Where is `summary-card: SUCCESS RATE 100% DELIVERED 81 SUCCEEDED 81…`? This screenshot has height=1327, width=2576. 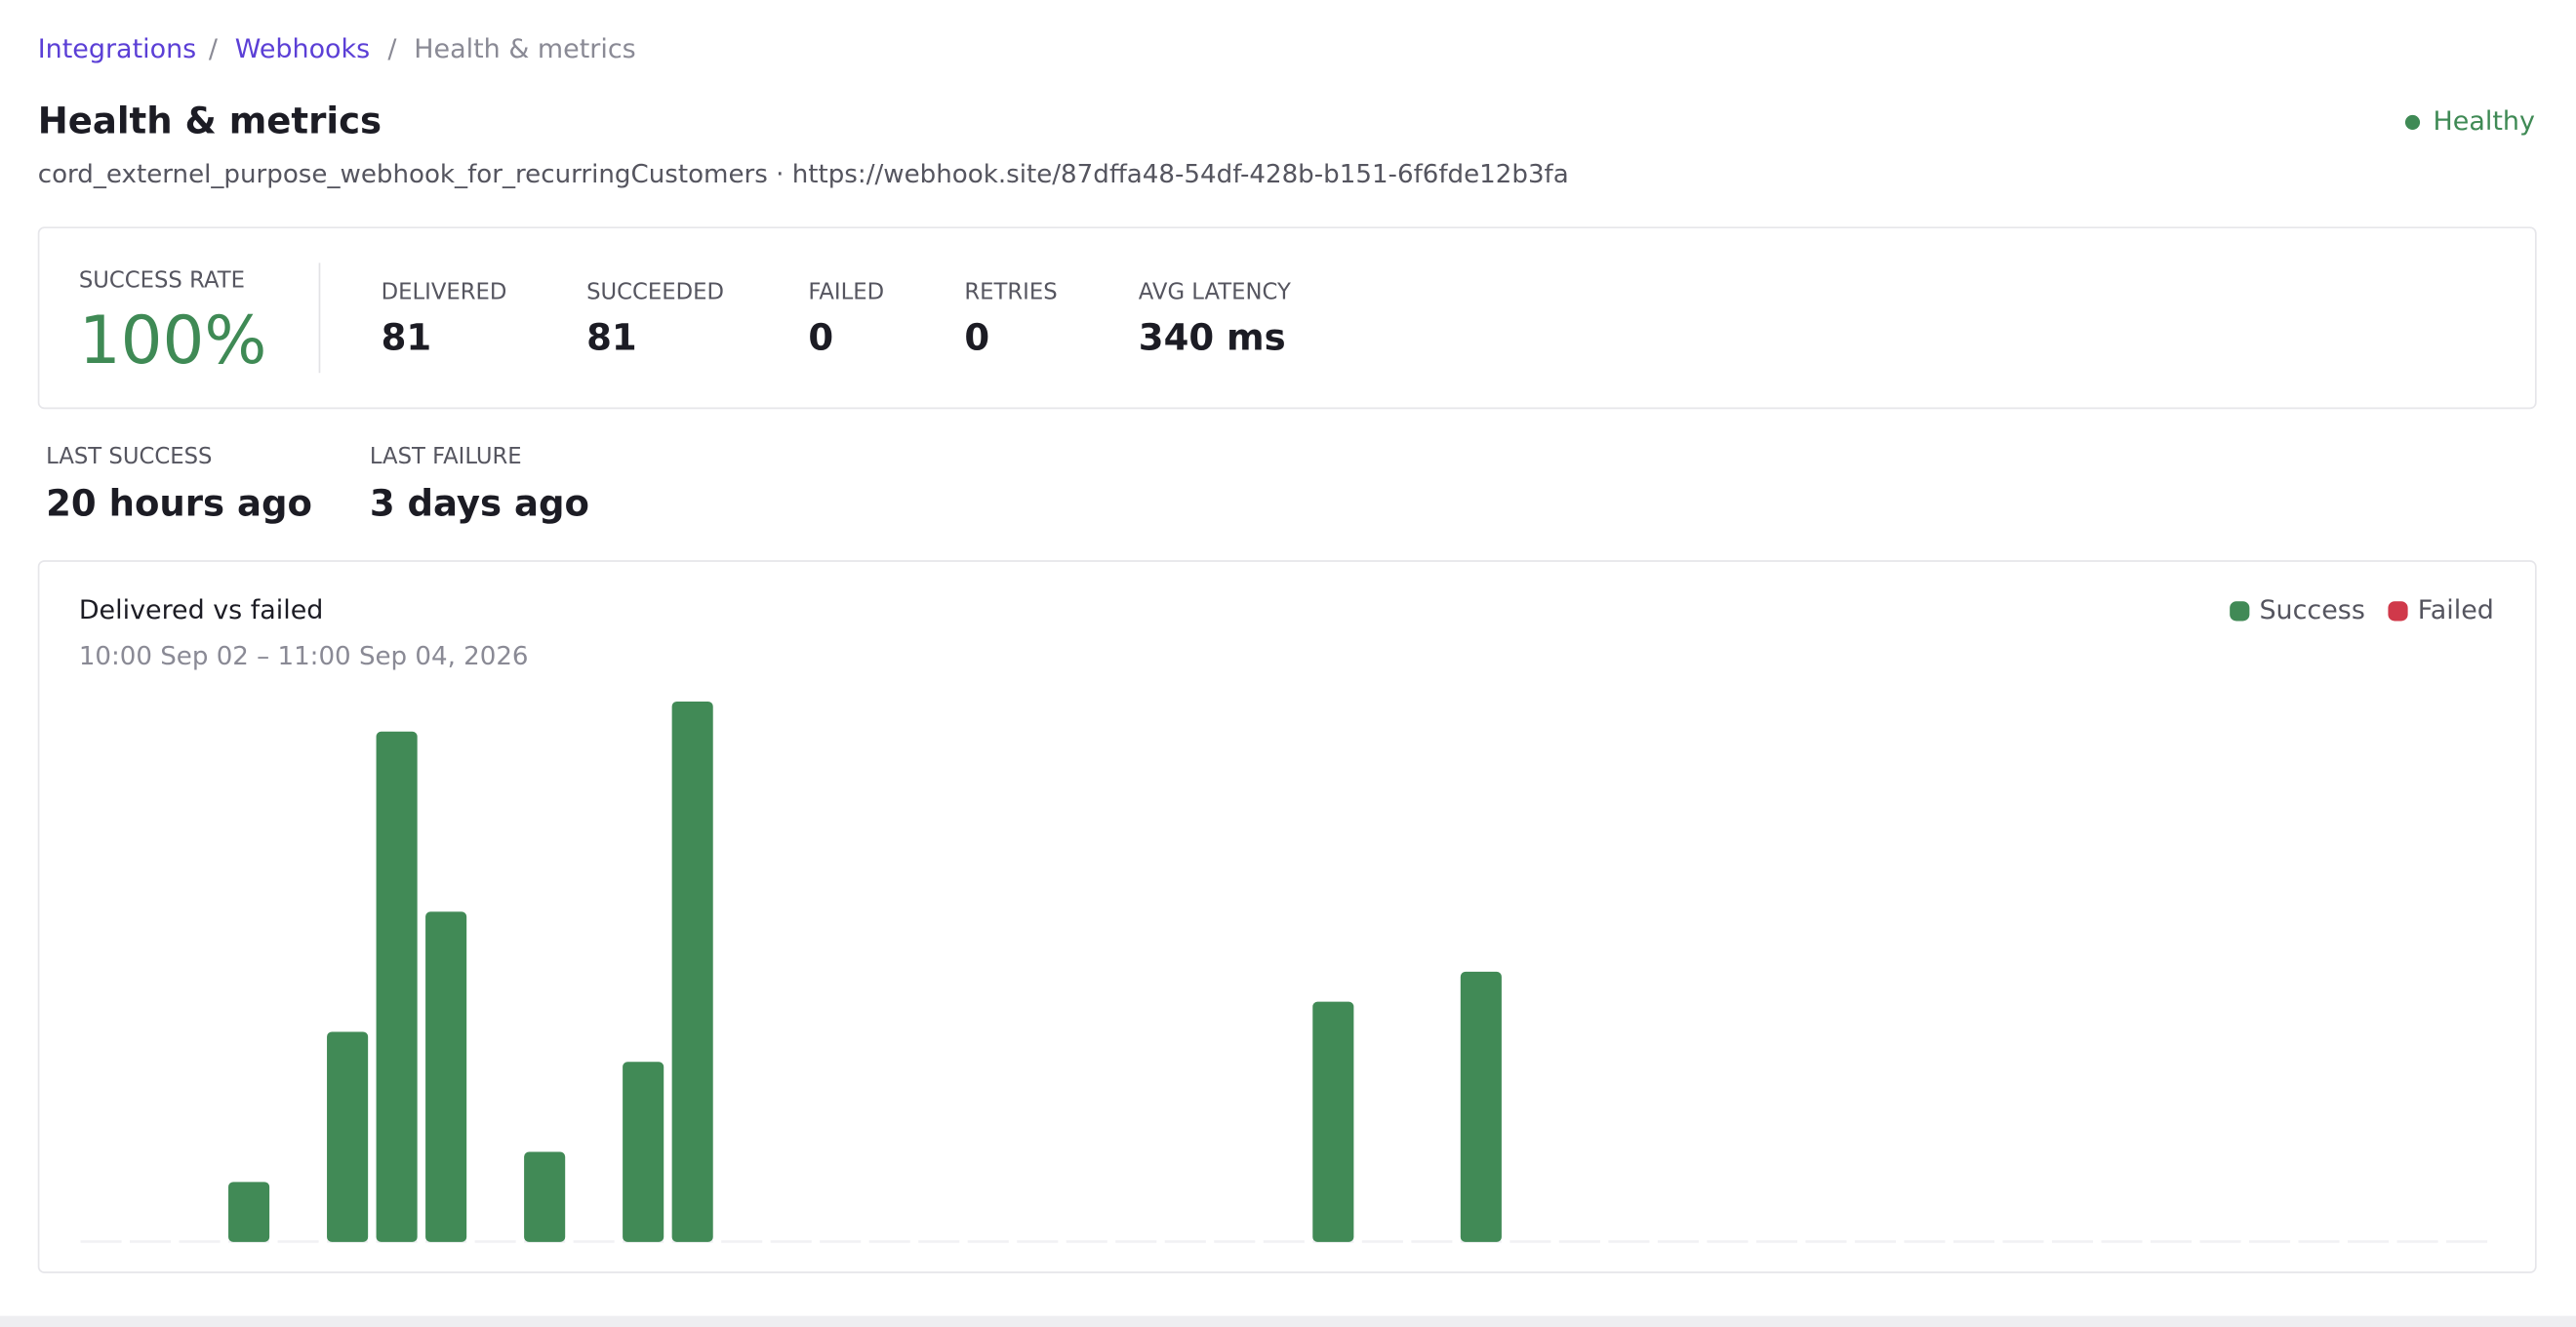 summary-card: SUCCESS RATE 100% DELIVERED 81 SUCCEEDED 81… is located at coordinates (1287, 318).